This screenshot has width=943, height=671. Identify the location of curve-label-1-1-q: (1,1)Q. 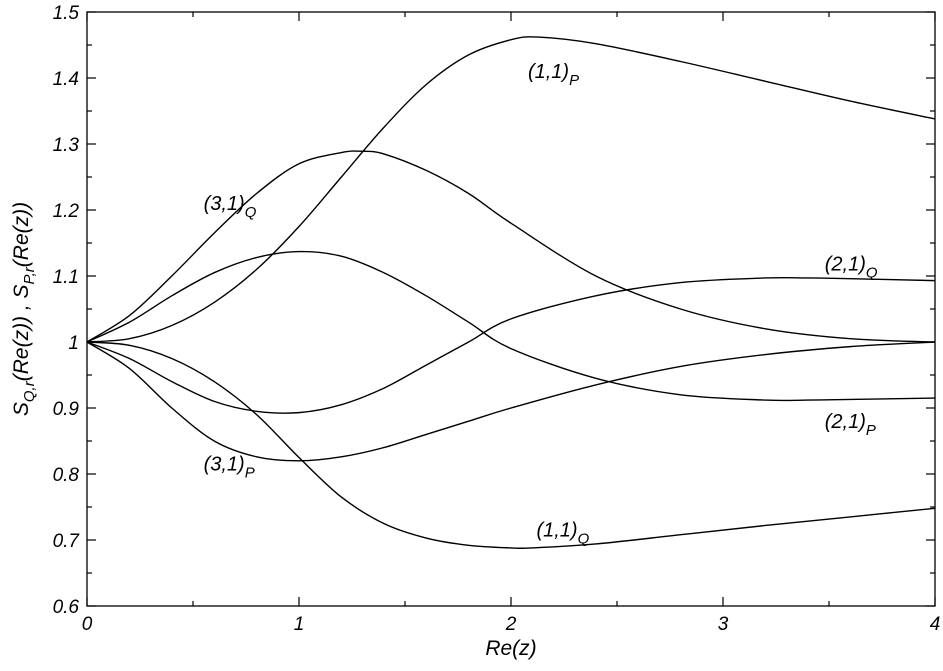
(562, 534).